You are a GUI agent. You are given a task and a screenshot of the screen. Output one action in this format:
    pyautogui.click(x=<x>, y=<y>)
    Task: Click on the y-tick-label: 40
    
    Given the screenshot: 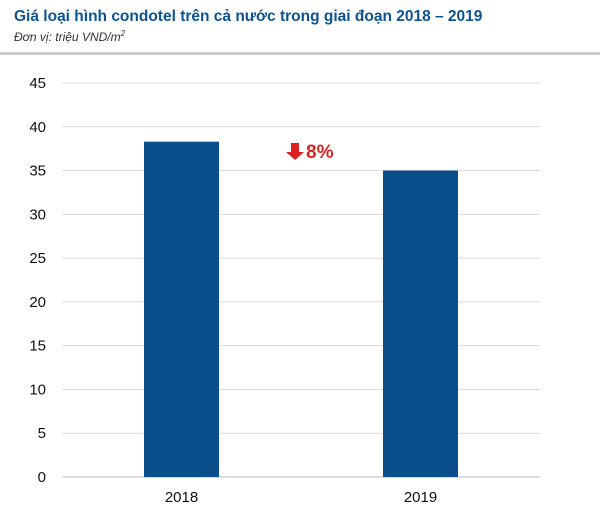 What is the action you would take?
    pyautogui.click(x=37, y=127)
    